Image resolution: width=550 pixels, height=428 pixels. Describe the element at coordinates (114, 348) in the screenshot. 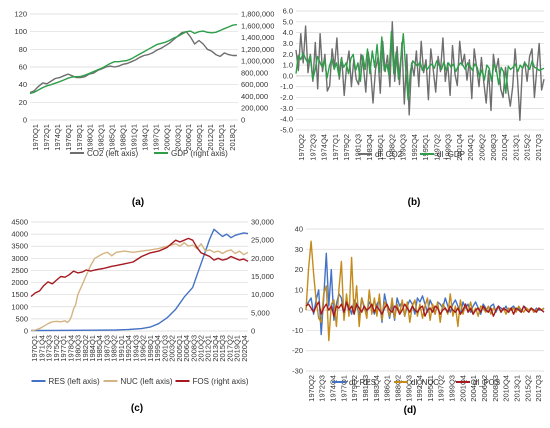

I see `x-tick-label: 1989Q2` at that location.